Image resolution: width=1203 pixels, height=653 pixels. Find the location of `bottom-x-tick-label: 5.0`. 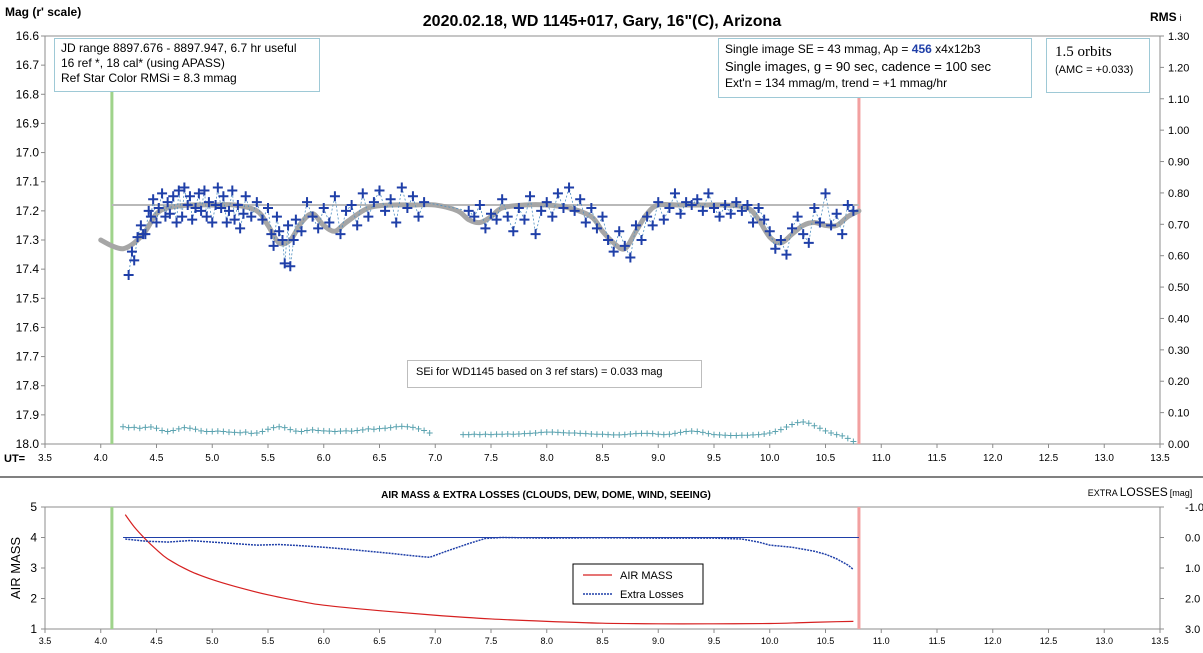

bottom-x-tick-label: 5.0 is located at coordinates (212, 641).